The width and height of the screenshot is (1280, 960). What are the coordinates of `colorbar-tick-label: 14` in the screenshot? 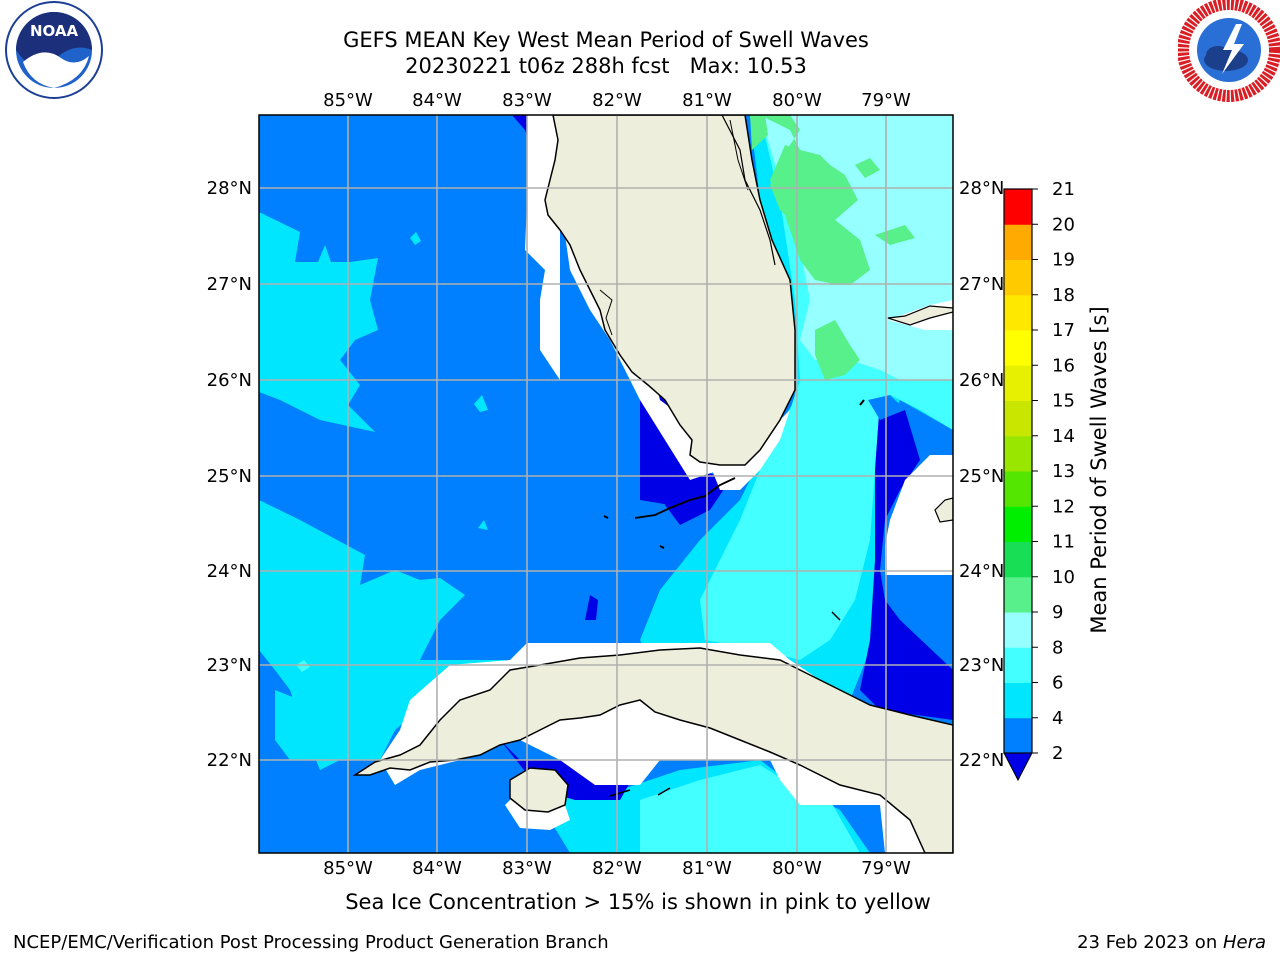 It's located at (1063, 436).